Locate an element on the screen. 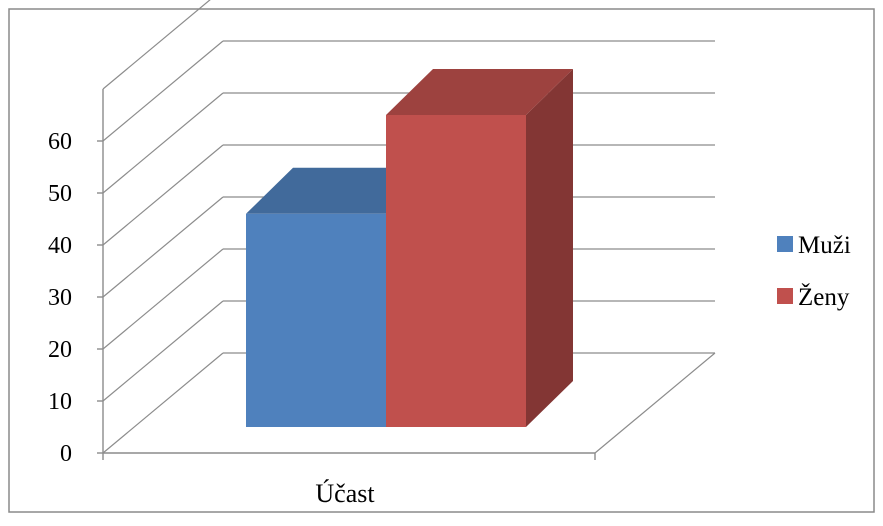 The height and width of the screenshot is (526, 883). y-tick-label: 30 is located at coordinates (60, 298).